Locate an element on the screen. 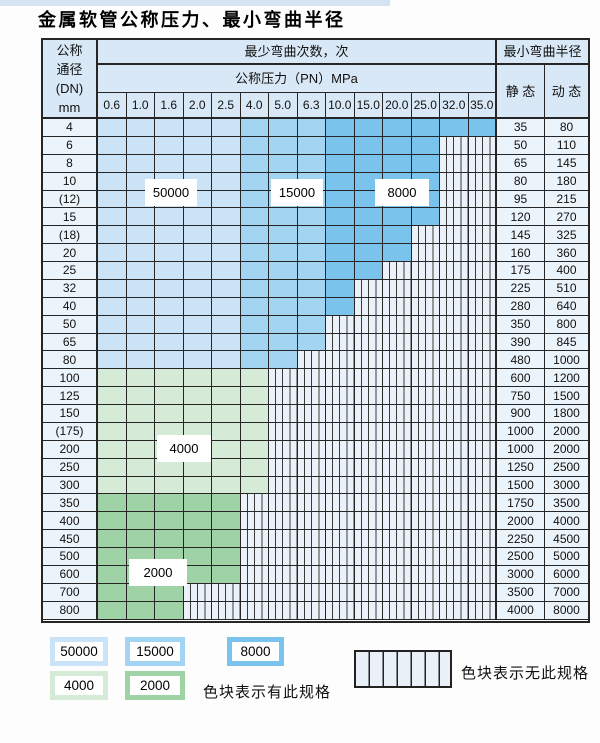 This screenshot has width=600, height=743. cycle-label-2000: 2000 is located at coordinates (158, 572).